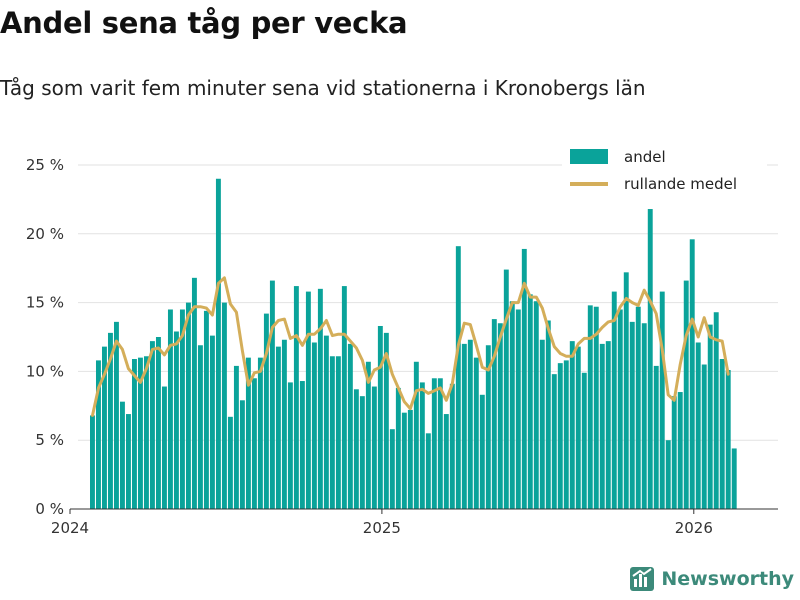  I want to click on y-tick-label: 10 %, so click(45, 371).